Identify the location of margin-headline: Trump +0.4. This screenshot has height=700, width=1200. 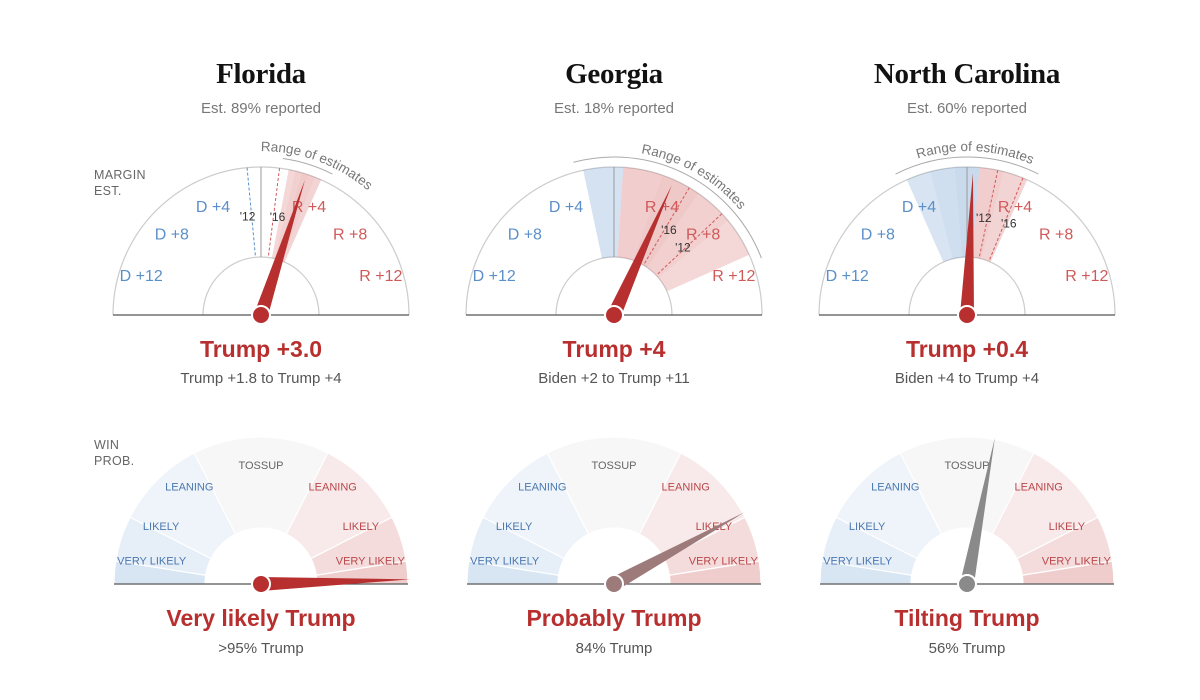
(967, 349).